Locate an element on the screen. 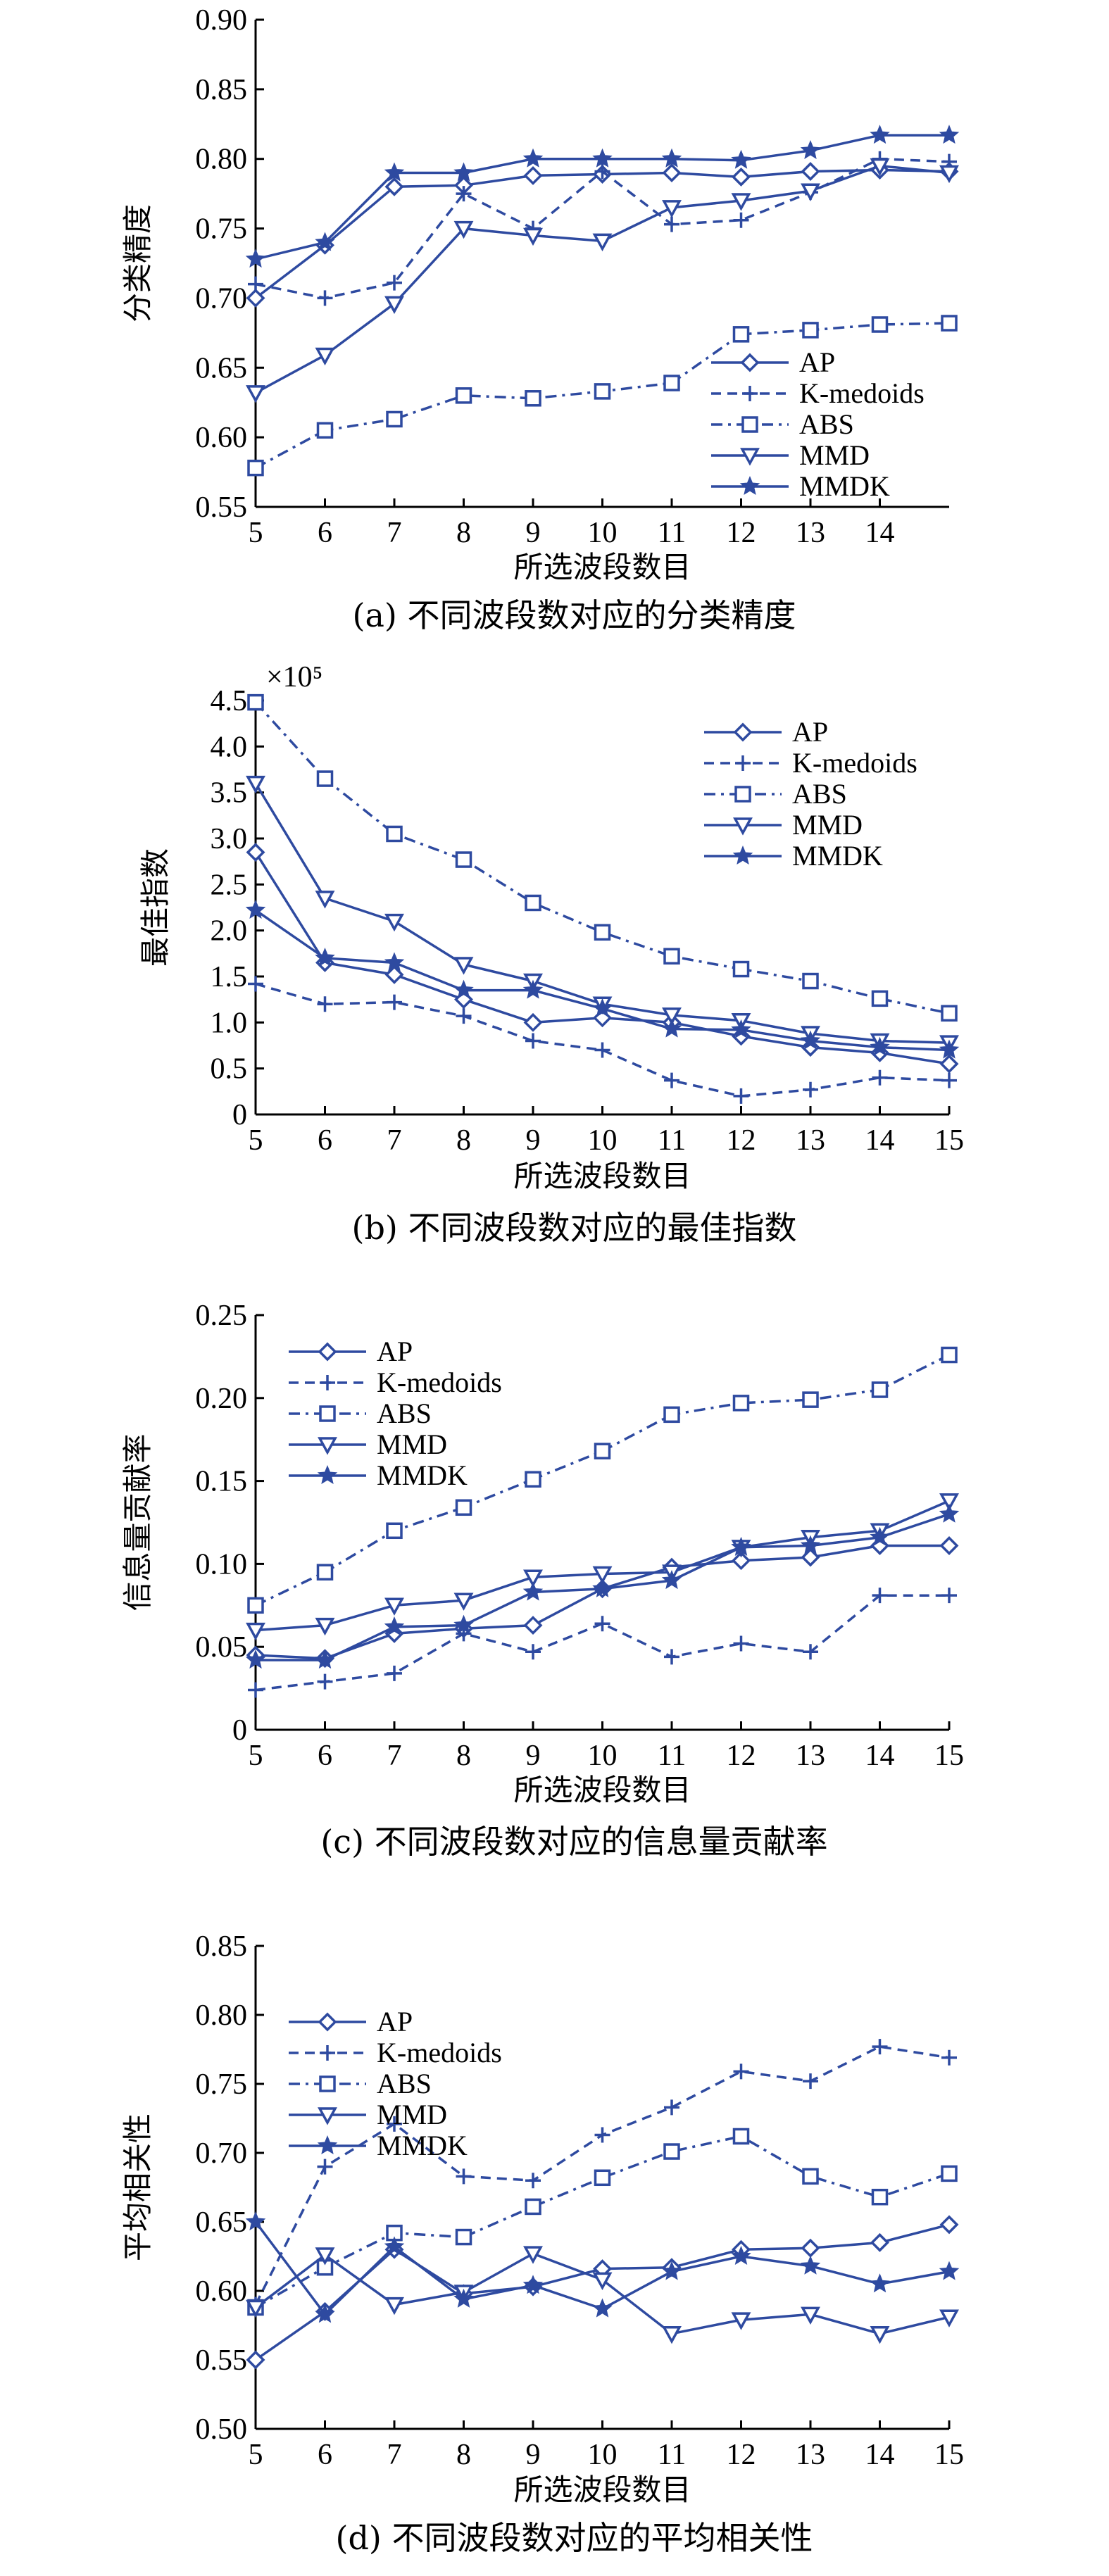  y-axis-title: 平均相关性 is located at coordinates (137, 2187).